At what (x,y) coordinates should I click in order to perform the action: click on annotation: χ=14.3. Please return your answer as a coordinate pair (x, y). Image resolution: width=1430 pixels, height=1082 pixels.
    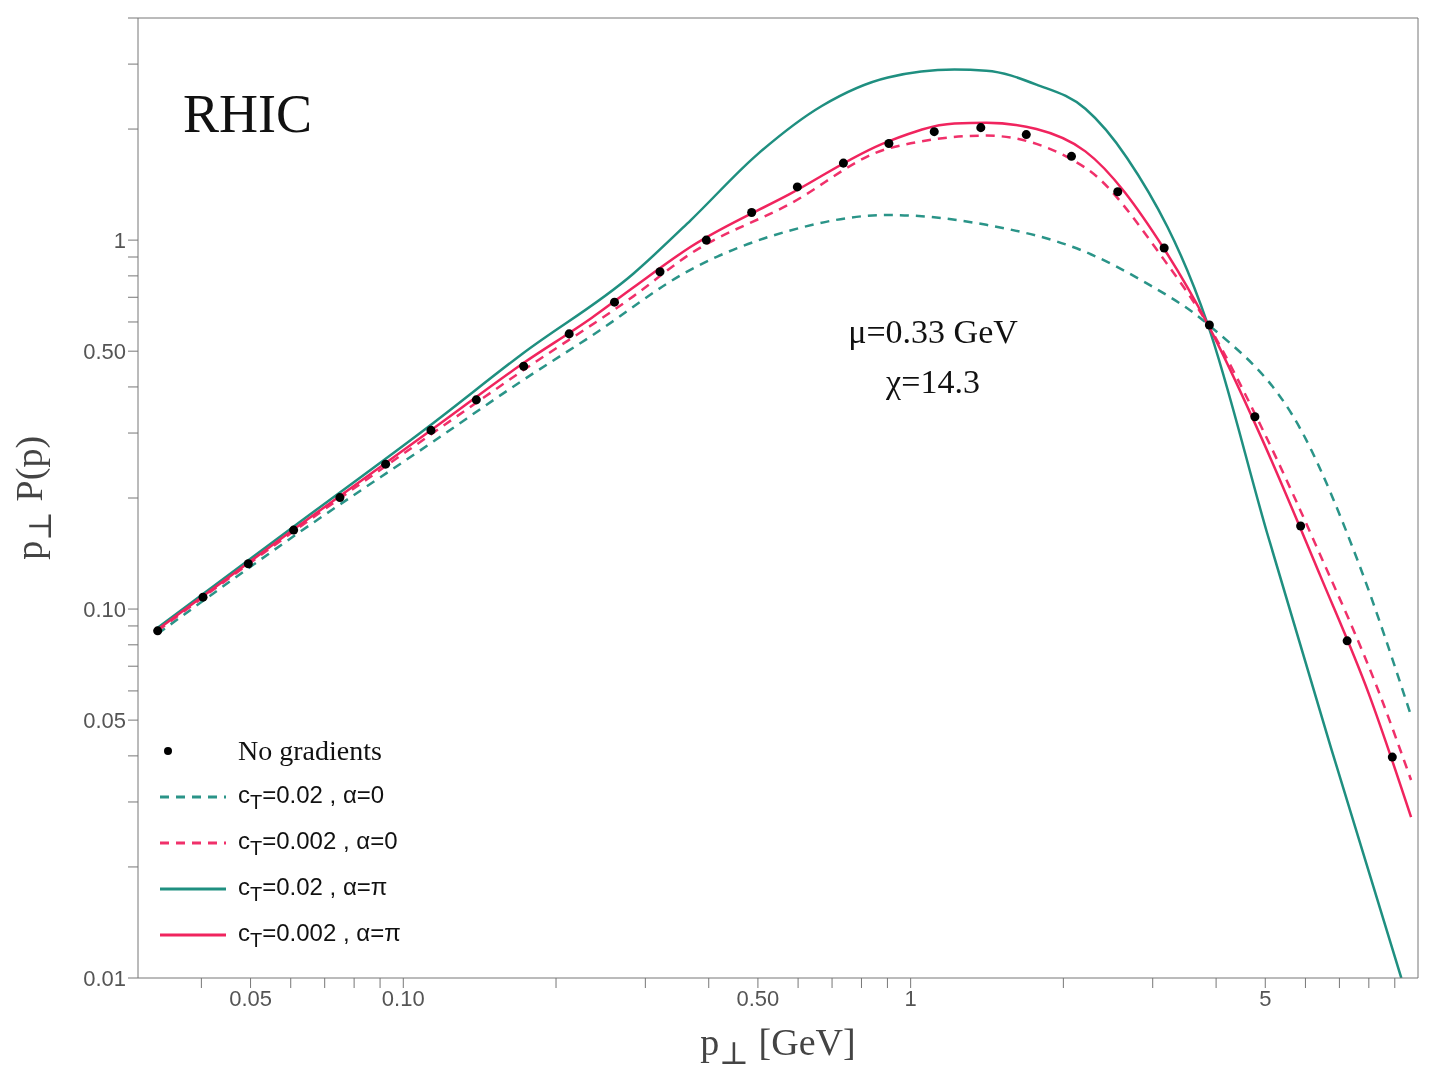
    Looking at the image, I should click on (933, 382).